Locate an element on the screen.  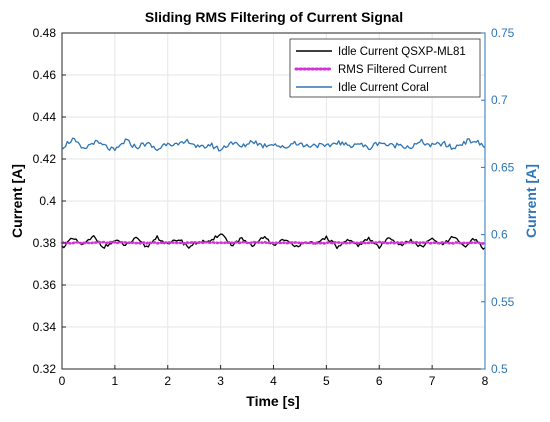
chart-title: Sliding RMS Filtering of Current Signal is located at coordinates (274, 17).